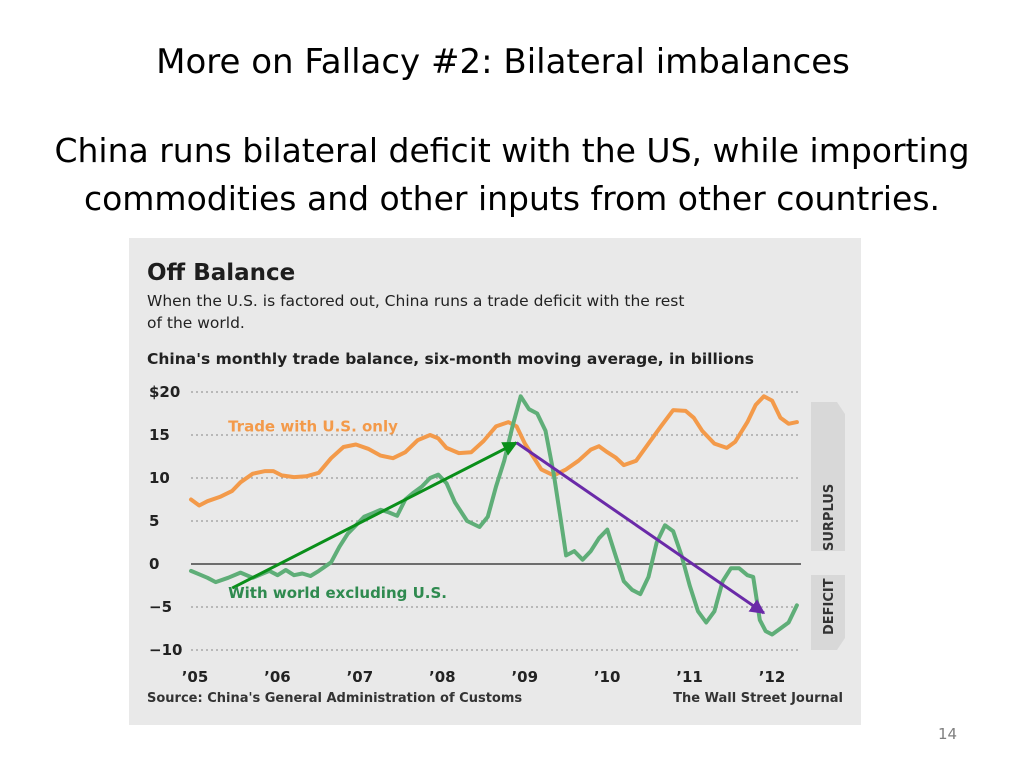 This screenshot has height=768, width=1024. What do you see at coordinates (154, 564) in the screenshot?
I see `y-tick-label: 0` at bounding box center [154, 564].